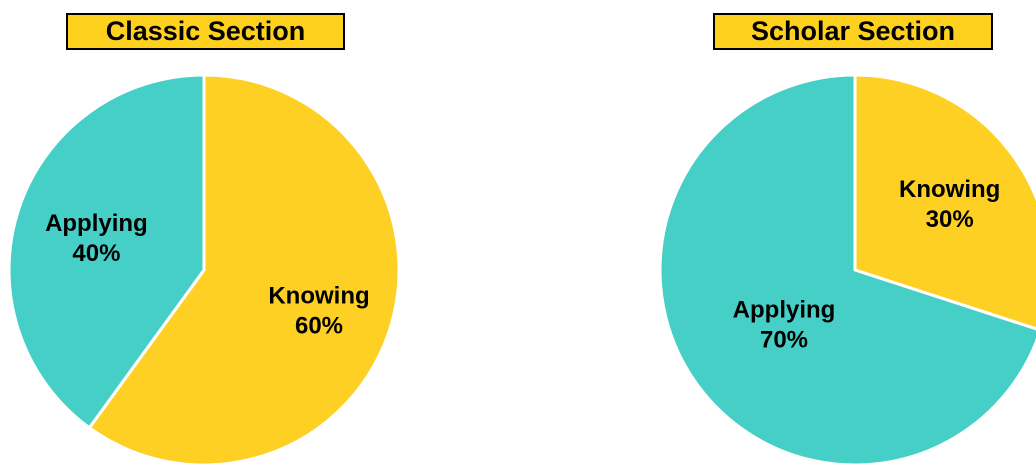  Describe the element at coordinates (950, 219) in the screenshot. I see `slice-value-label: 30%` at that location.